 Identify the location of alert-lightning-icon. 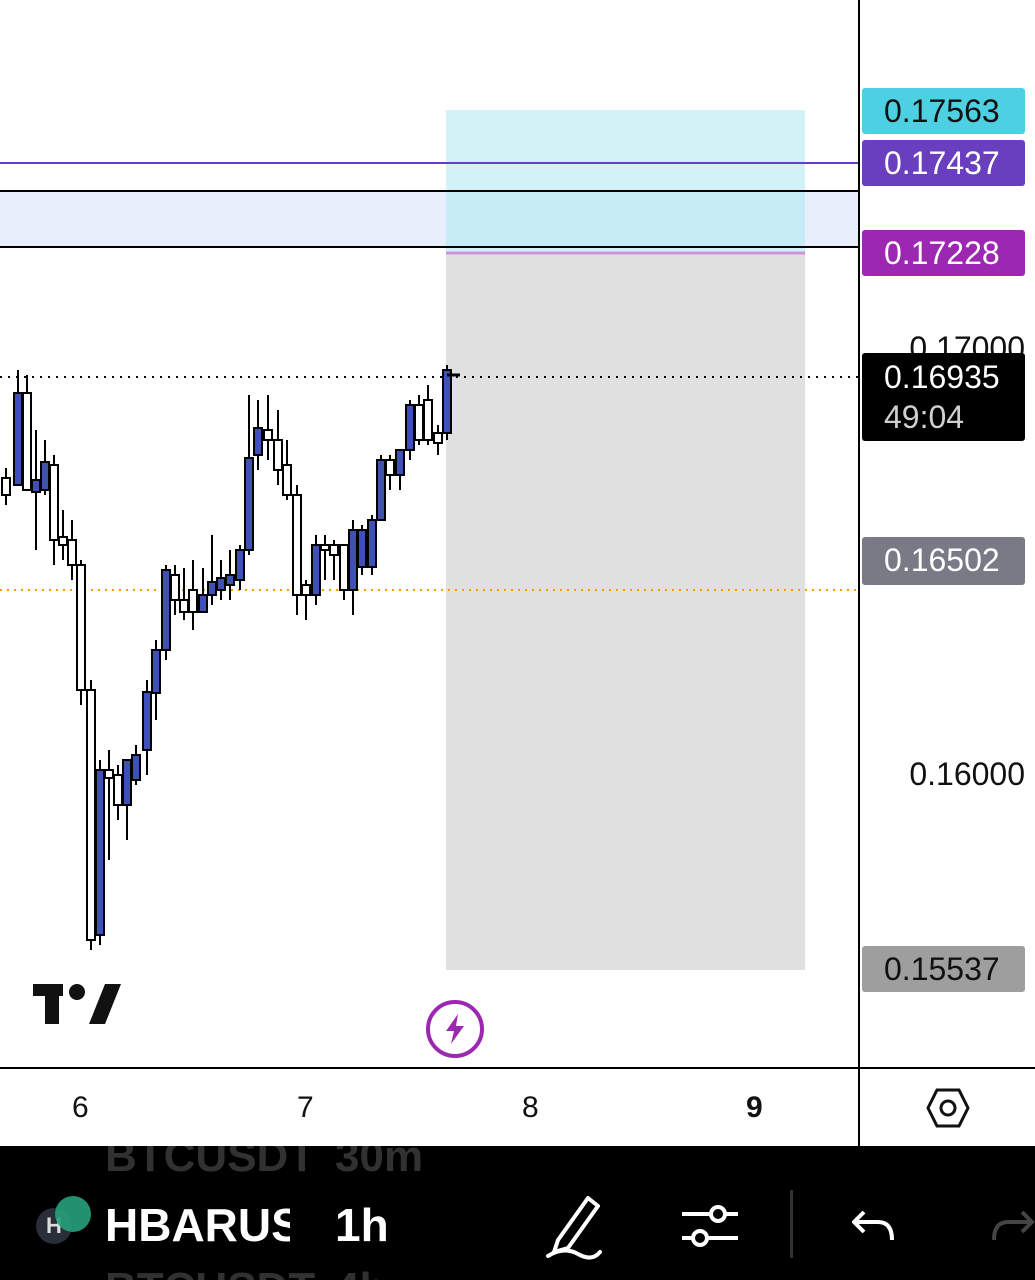
(455, 1029).